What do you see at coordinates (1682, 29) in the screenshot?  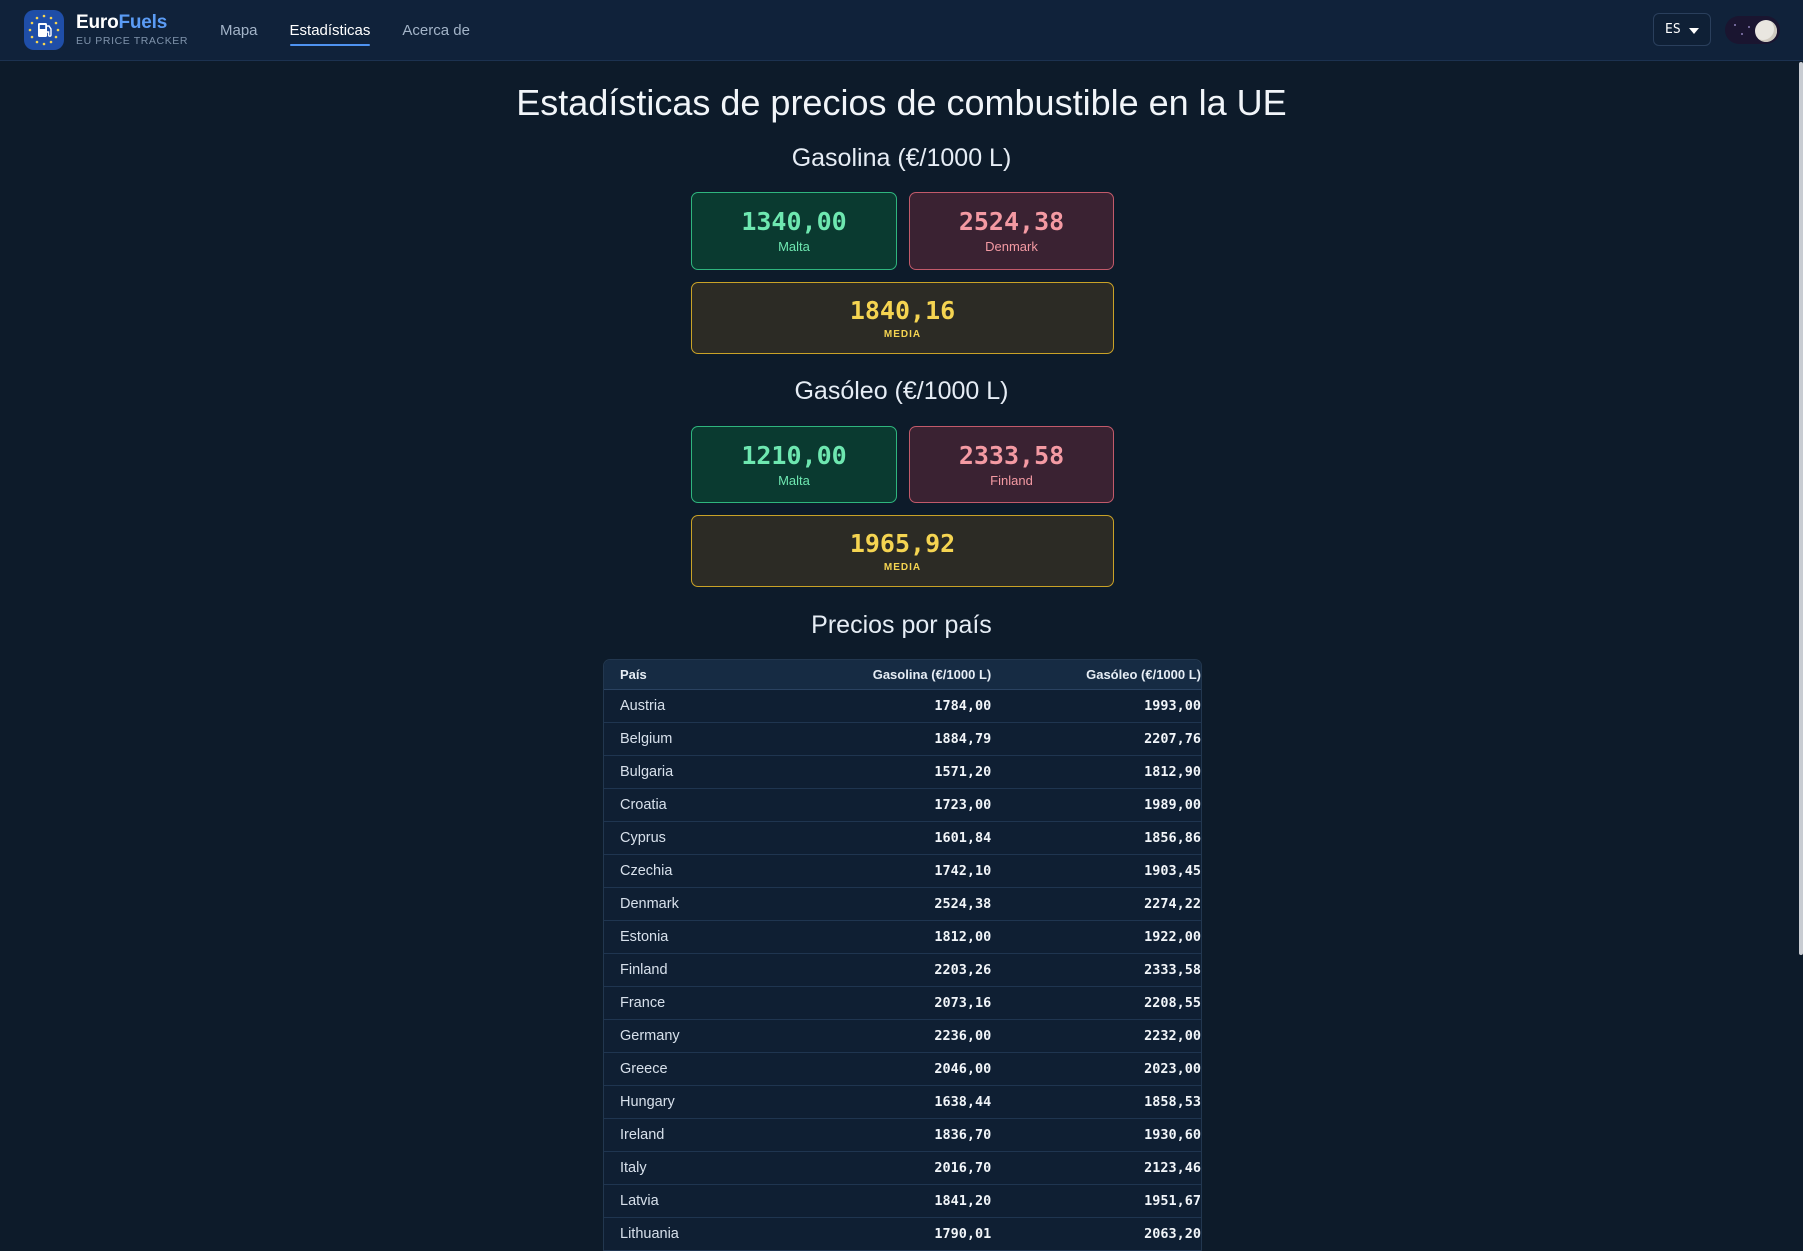 I see `language-select: ES` at bounding box center [1682, 29].